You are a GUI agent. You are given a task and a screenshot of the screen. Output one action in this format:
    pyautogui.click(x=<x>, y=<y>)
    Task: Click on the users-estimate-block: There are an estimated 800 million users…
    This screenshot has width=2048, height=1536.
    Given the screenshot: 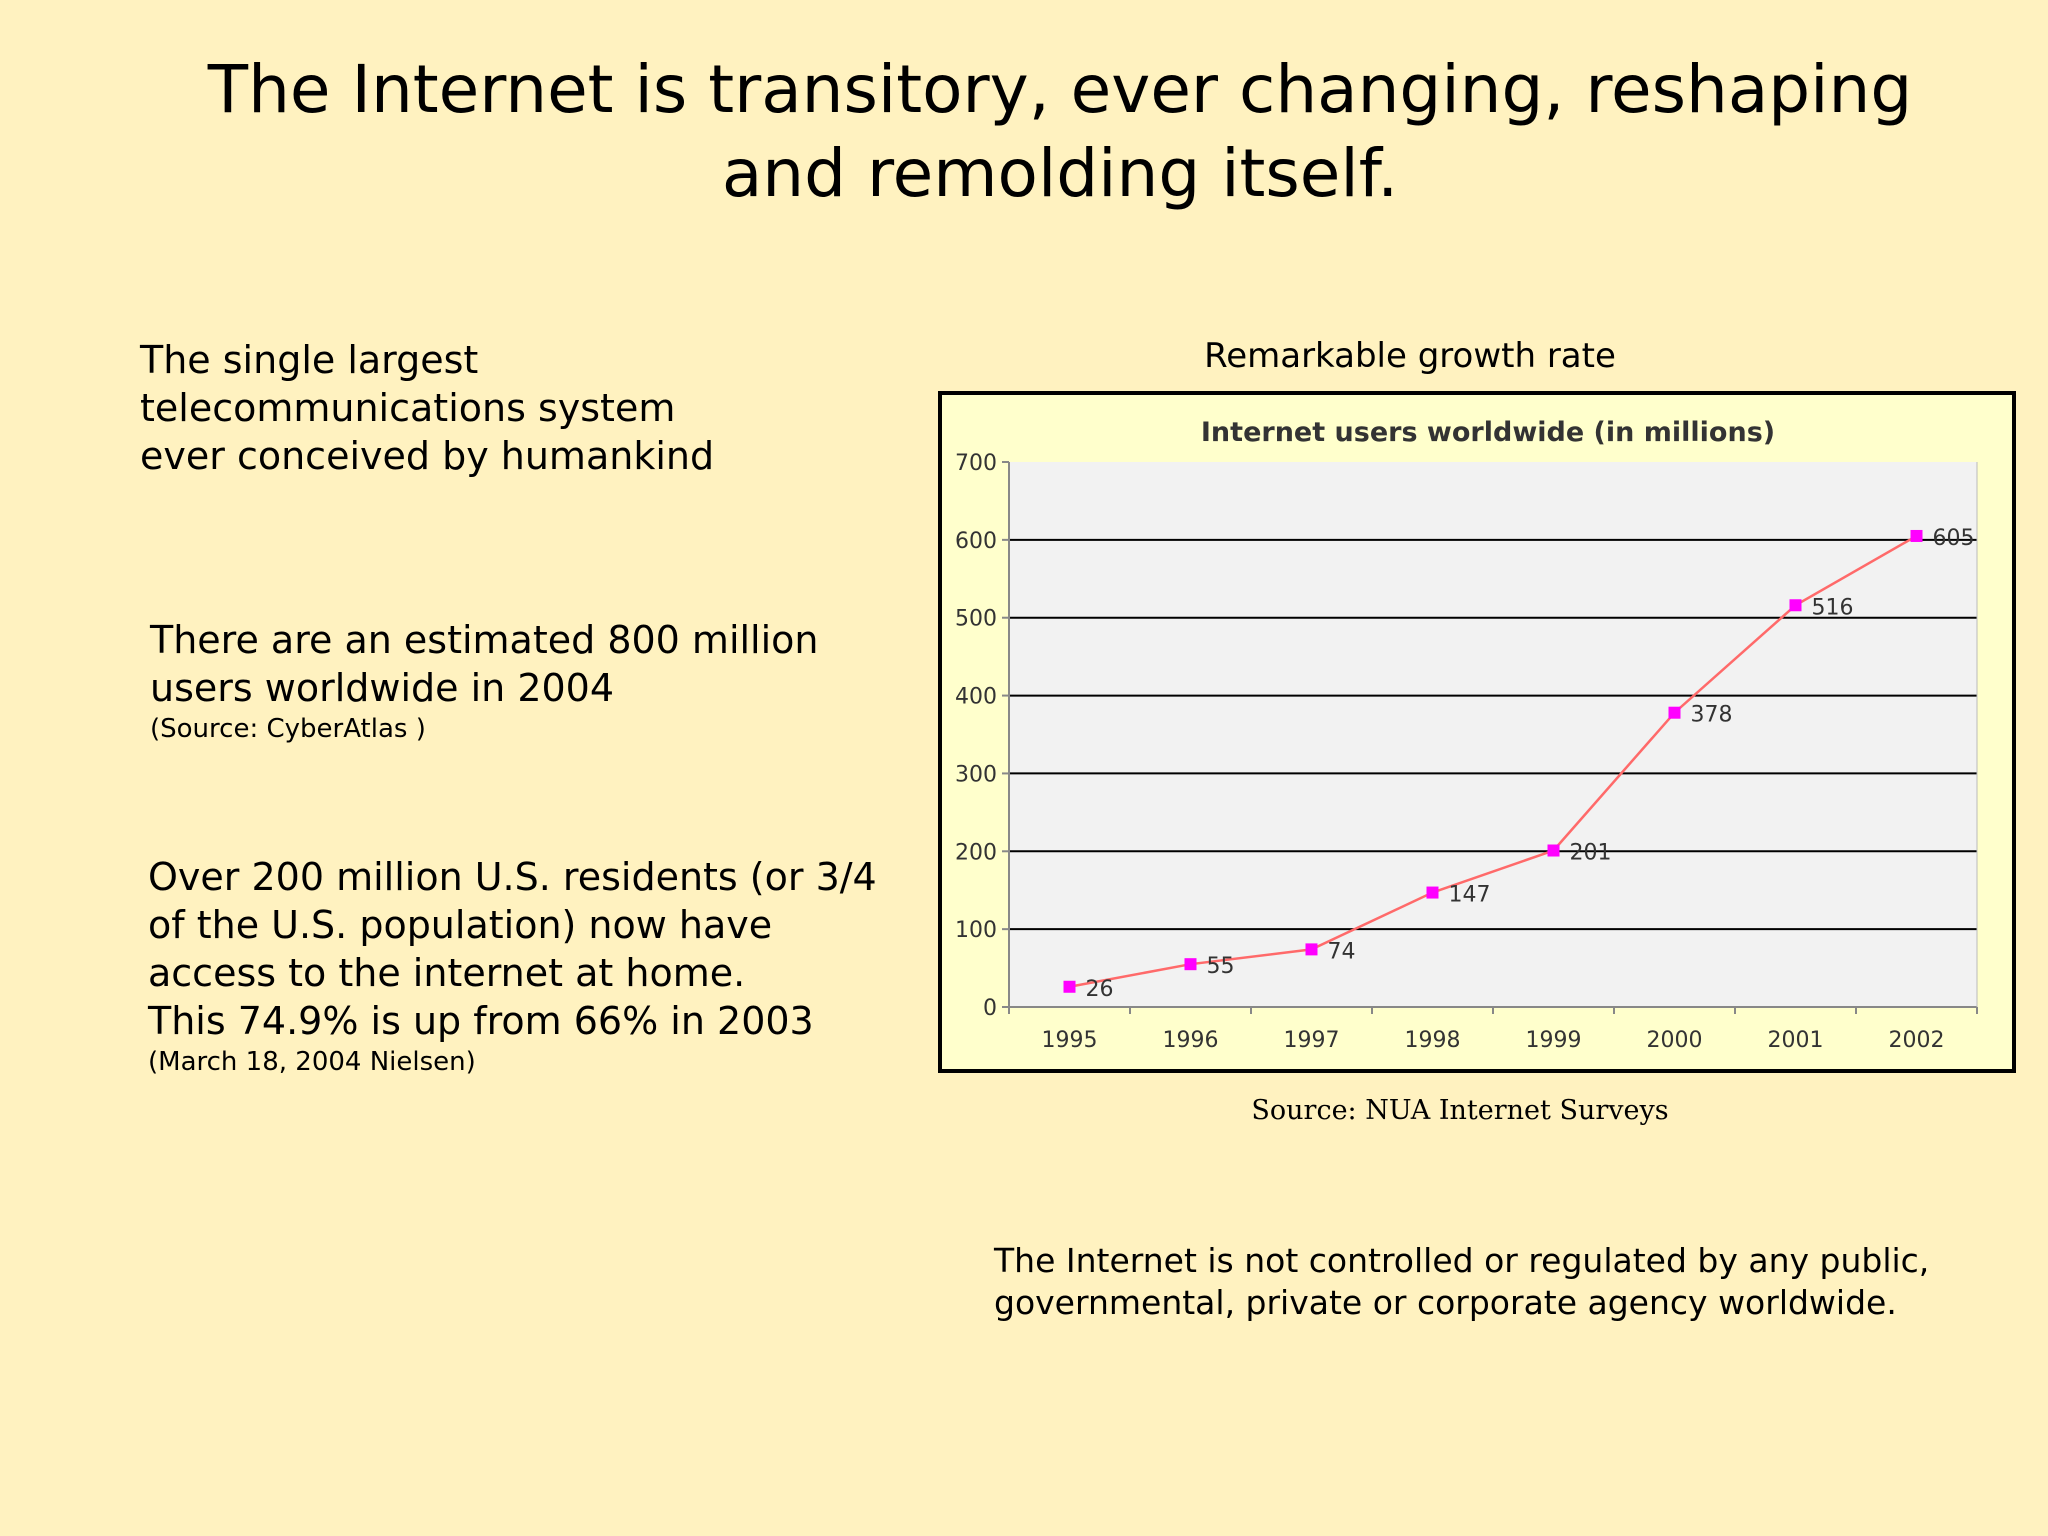 What is the action you would take?
    pyautogui.click(x=500, y=681)
    